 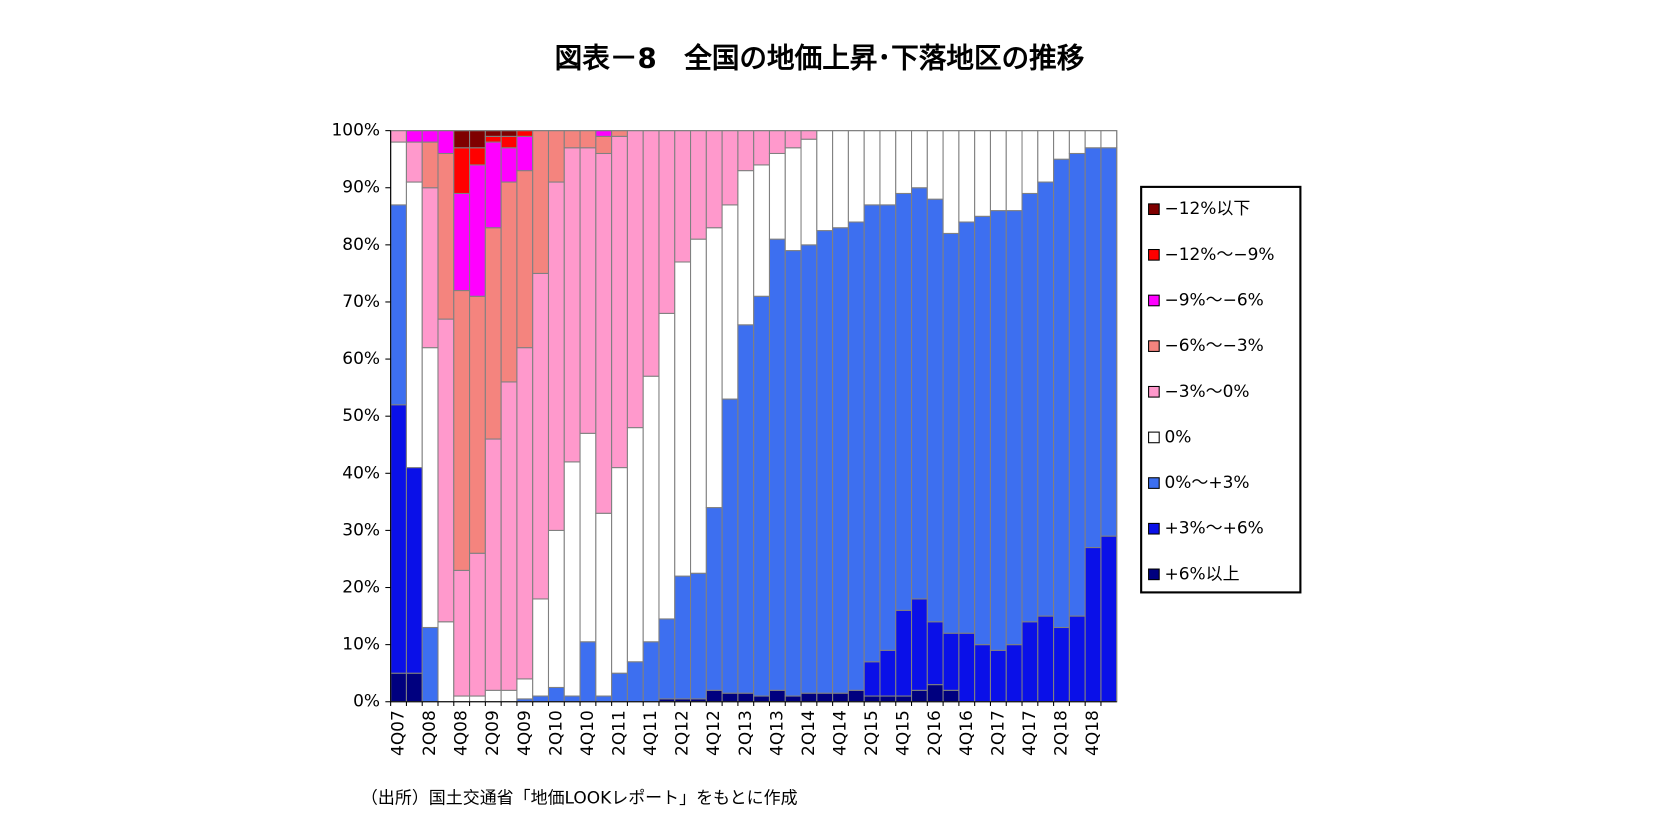 I want to click on x-tick-label: 4Q16, so click(x=967, y=733).